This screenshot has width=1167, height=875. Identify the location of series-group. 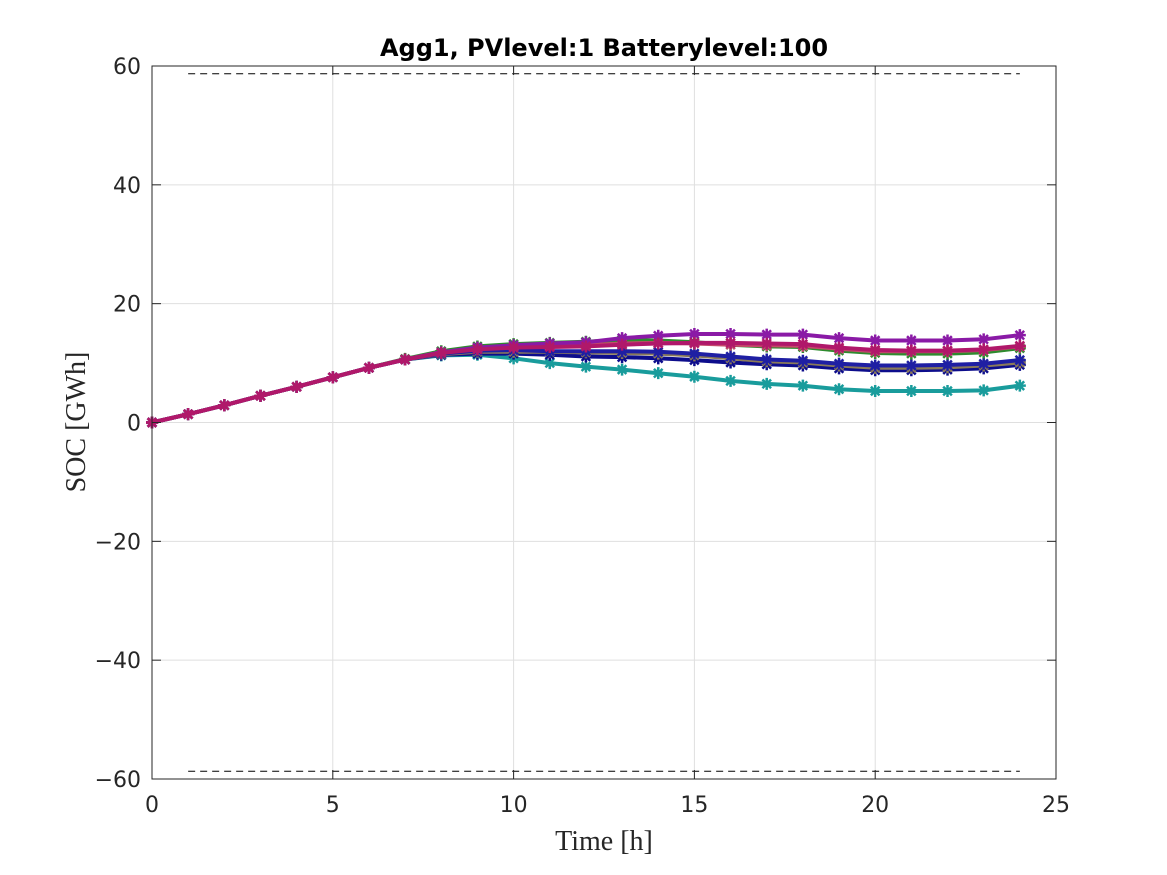
(586, 378).